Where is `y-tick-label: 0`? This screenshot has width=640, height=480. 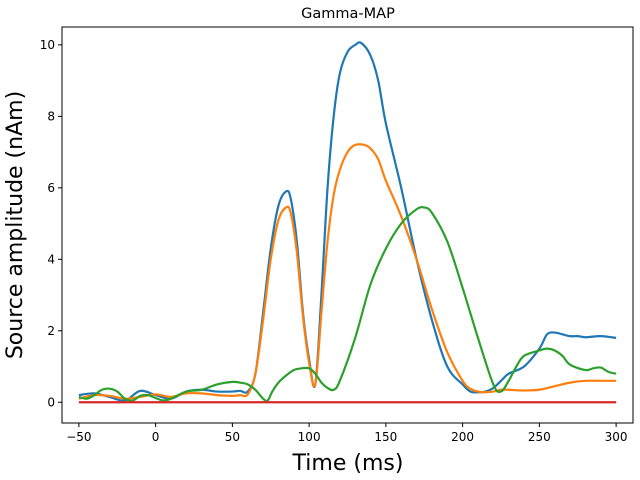
y-tick-label: 0 is located at coordinates (51, 402).